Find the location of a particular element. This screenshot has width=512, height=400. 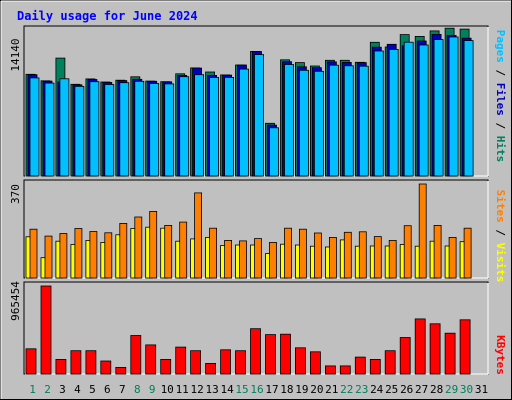

day-label: 3 is located at coordinates (62, 389).